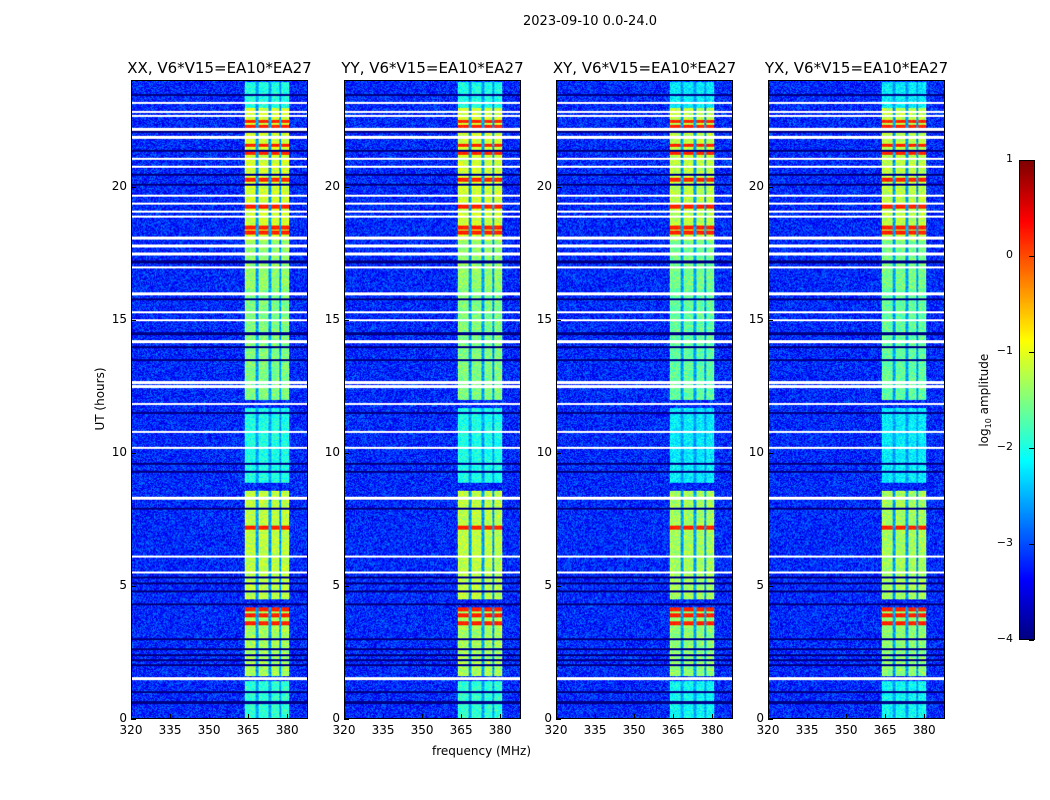 The width and height of the screenshot is (1050, 800). I want to click on colorbar-tick-label: −2, so click(1004, 446).